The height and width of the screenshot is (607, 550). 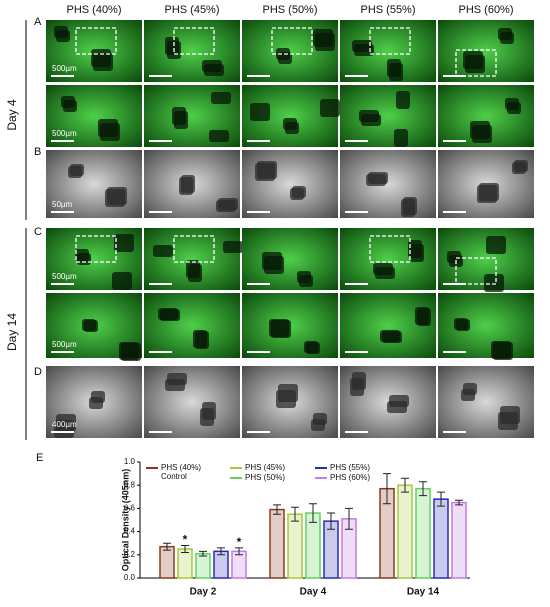 What do you see at coordinates (130, 461) in the screenshot?
I see `y-tick-label: 1.0` at bounding box center [130, 461].